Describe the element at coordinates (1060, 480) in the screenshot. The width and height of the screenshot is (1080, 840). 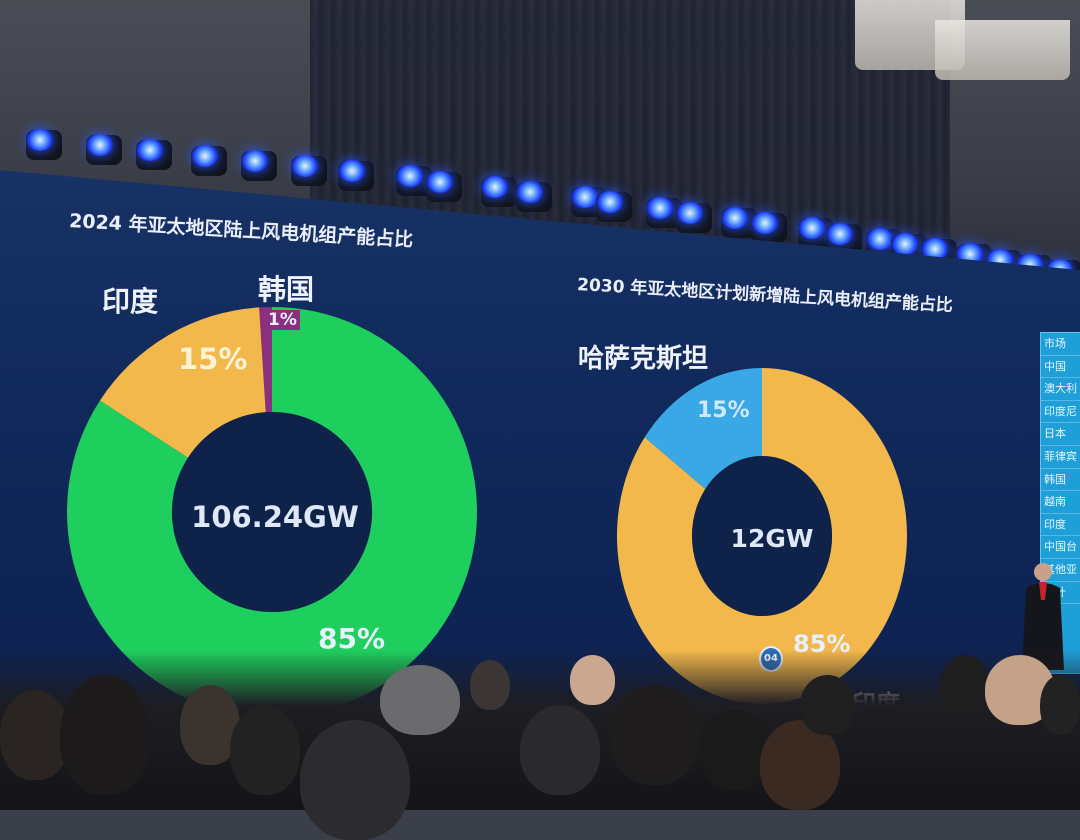
I see `side-table-row: 韩国` at that location.